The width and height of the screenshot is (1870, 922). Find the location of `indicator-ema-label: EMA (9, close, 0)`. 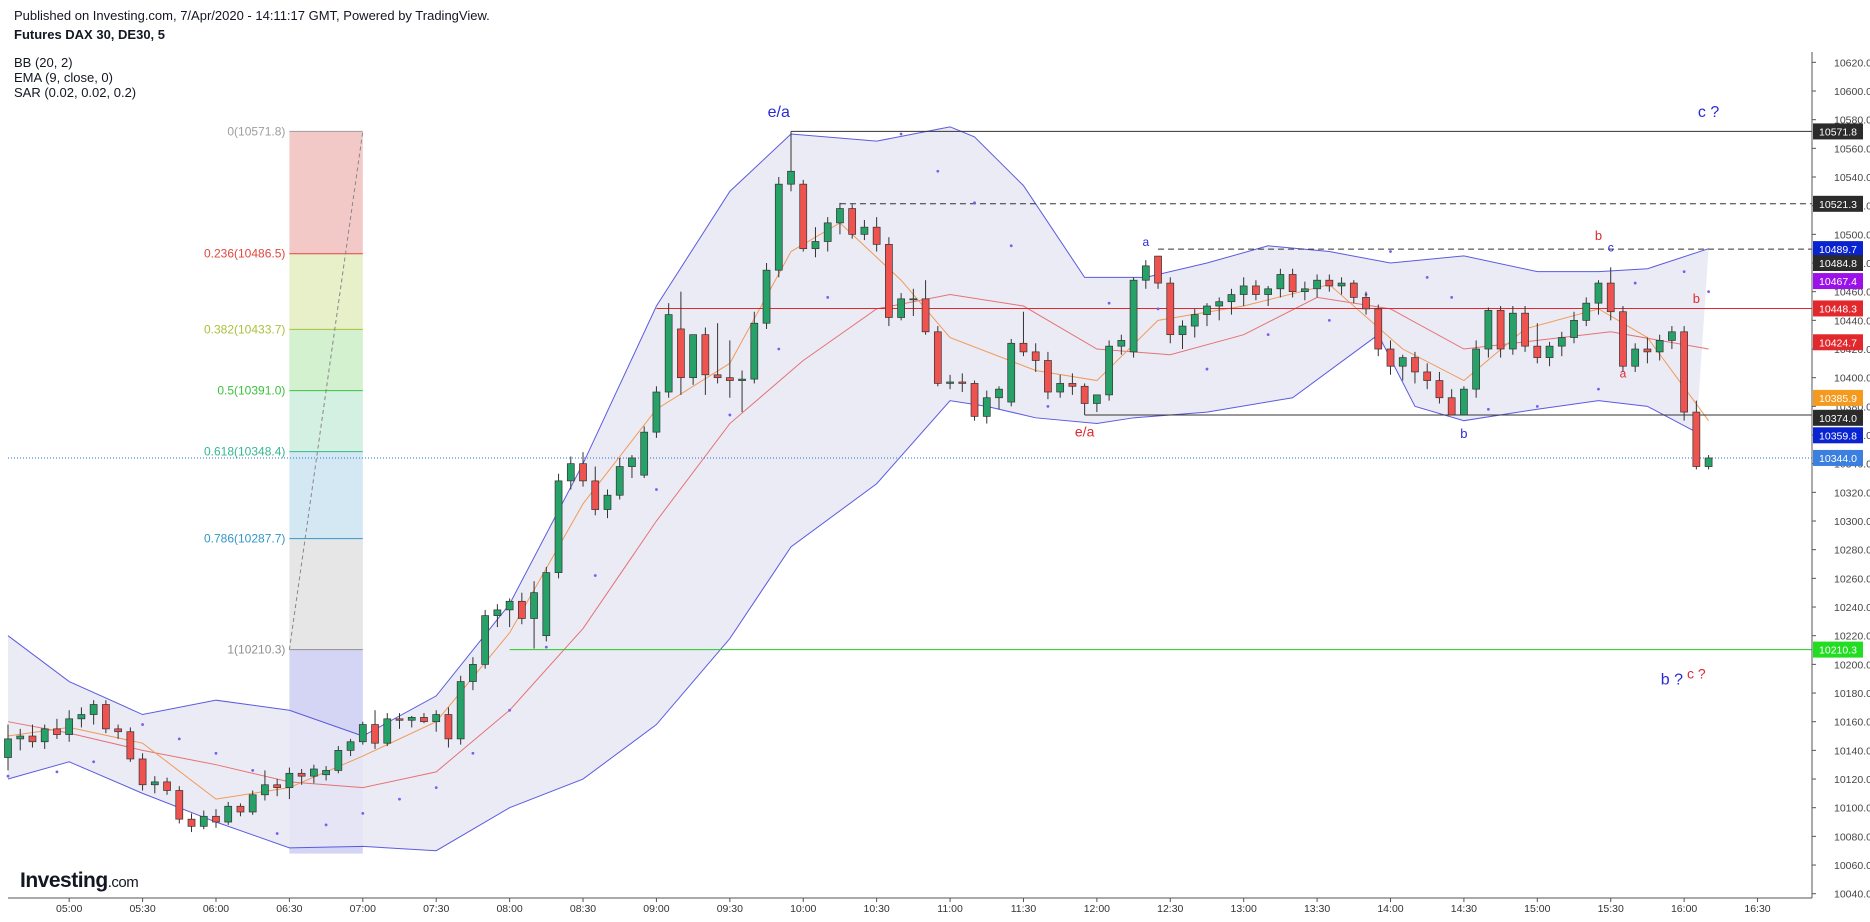

indicator-ema-label: EMA (9, close, 0) is located at coordinates (63, 77).